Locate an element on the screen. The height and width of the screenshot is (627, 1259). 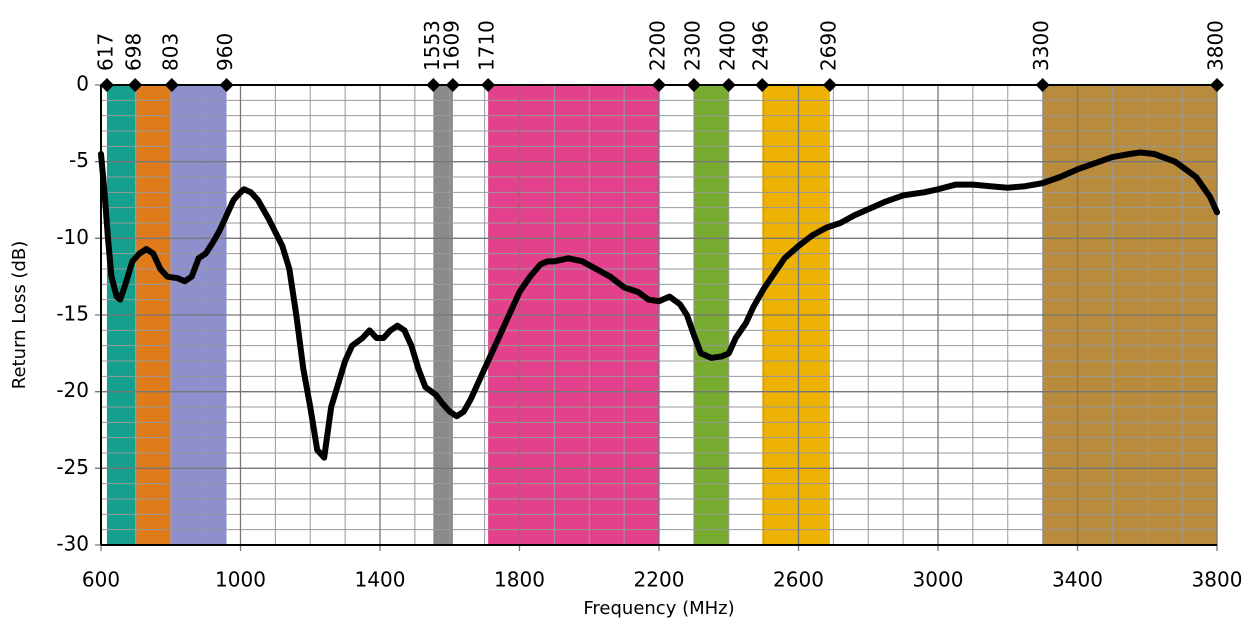
marker-label: 960 is located at coordinates (225, 52).